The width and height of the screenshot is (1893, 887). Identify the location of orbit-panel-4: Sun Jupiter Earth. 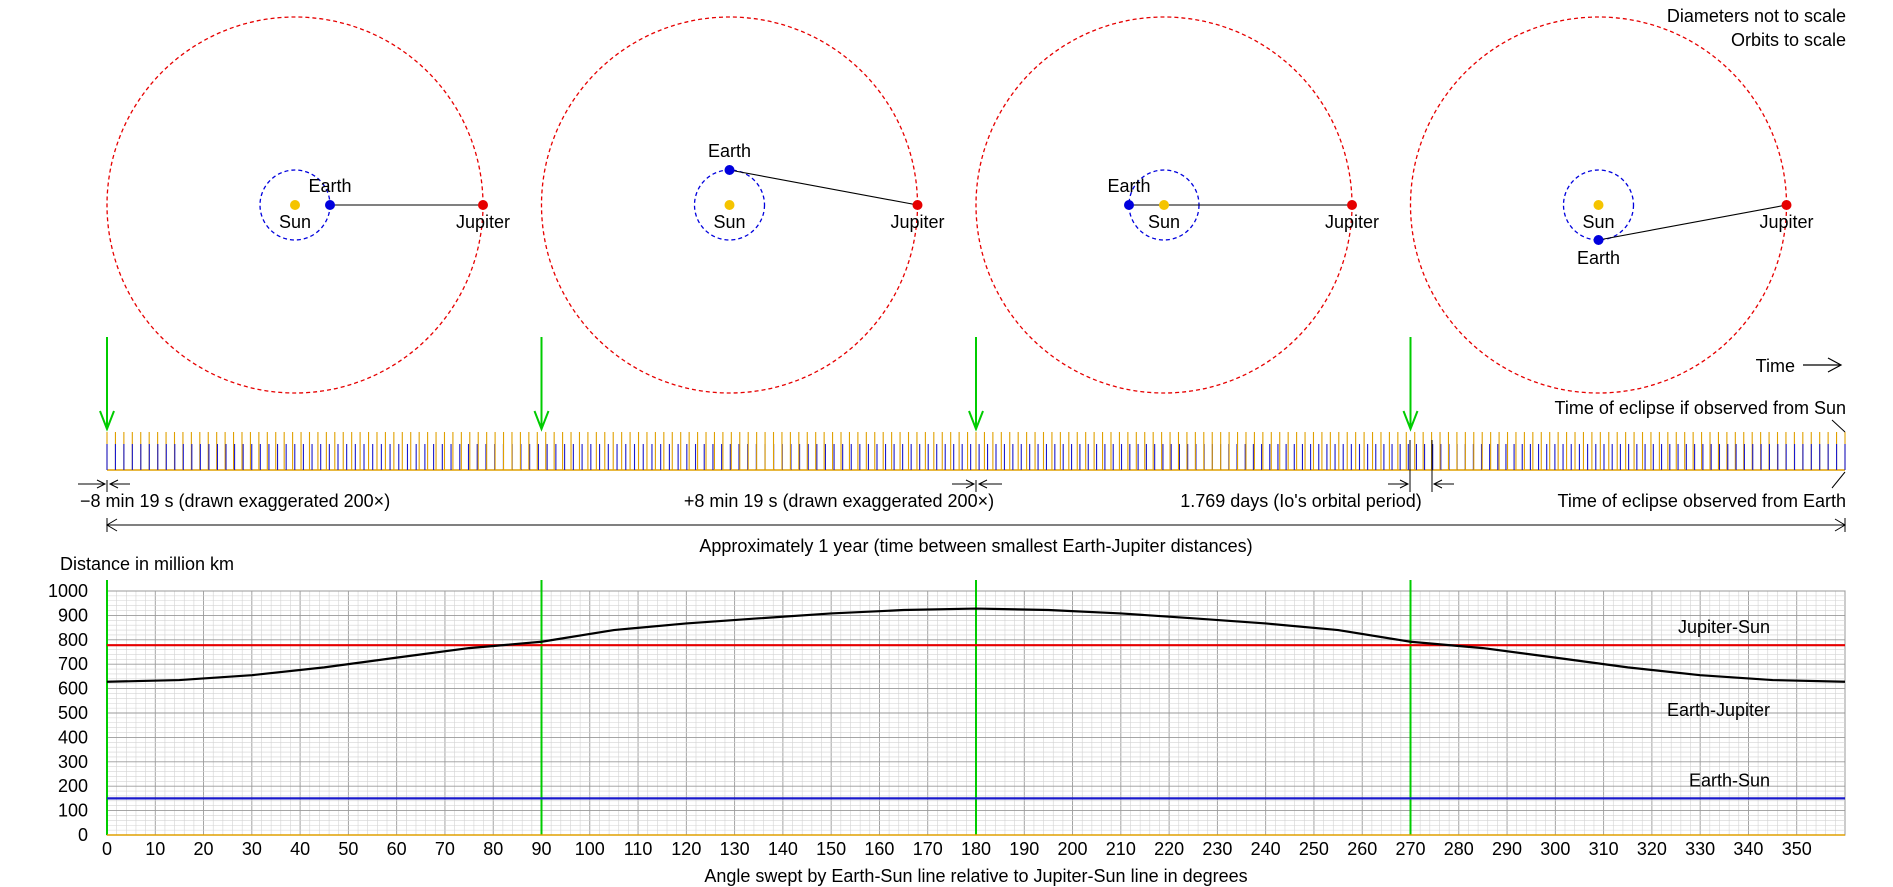
(1611, 205).